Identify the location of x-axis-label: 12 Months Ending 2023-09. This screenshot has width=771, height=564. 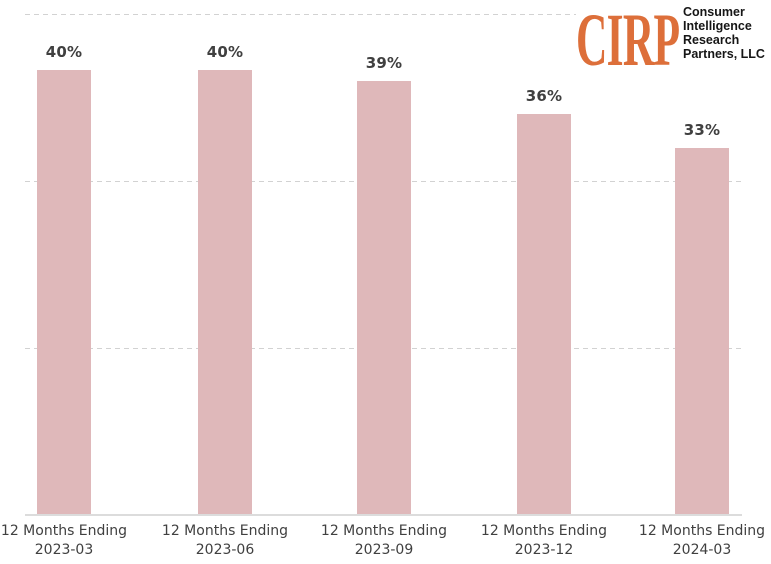
(384, 541).